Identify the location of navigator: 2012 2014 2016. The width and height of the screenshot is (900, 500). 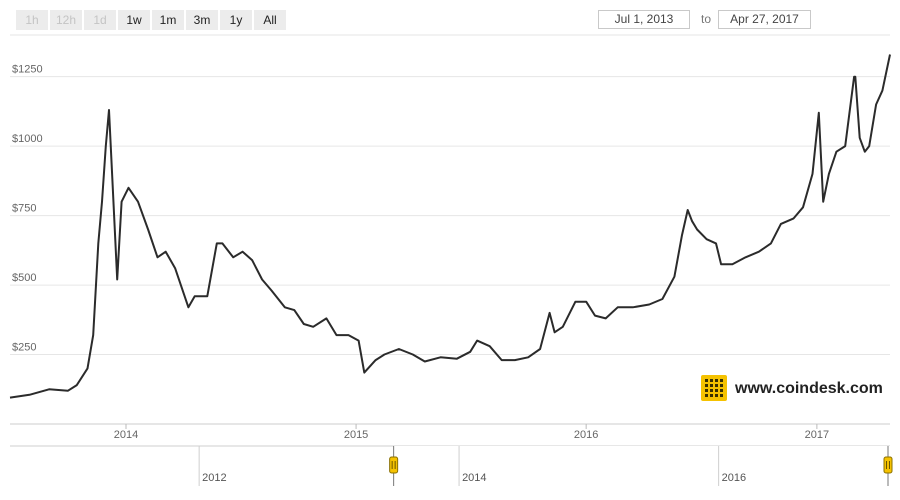
(451, 465).